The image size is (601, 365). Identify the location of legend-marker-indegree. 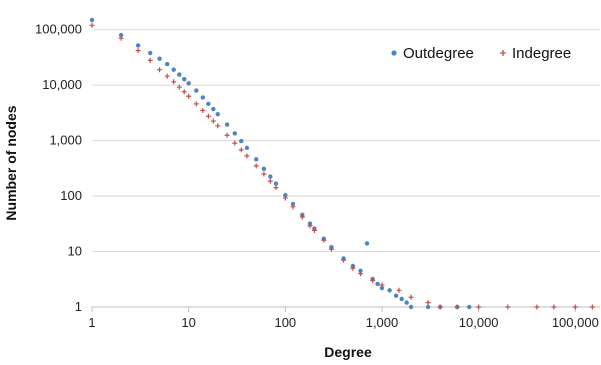
(503, 53).